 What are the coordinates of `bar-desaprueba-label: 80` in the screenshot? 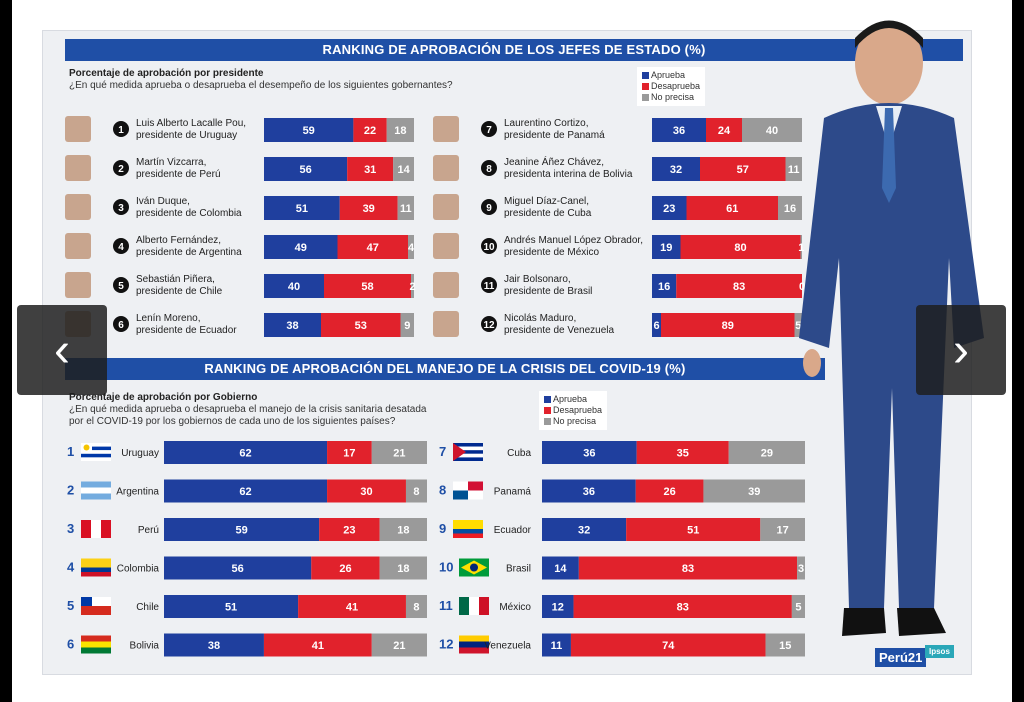 It's located at (740, 248).